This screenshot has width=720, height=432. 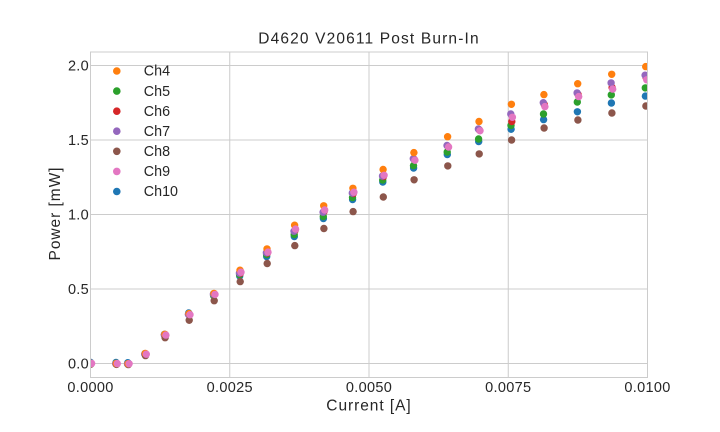 What do you see at coordinates (368, 39) in the screenshot?
I see `svg-text: D4620 V20611 Post Burn-In` at bounding box center [368, 39].